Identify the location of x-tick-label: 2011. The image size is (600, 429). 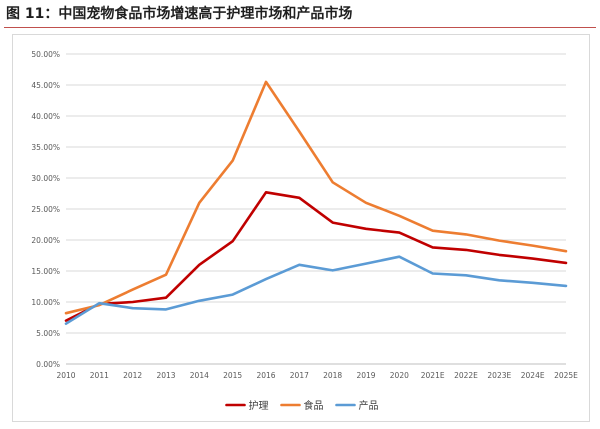
(99, 375).